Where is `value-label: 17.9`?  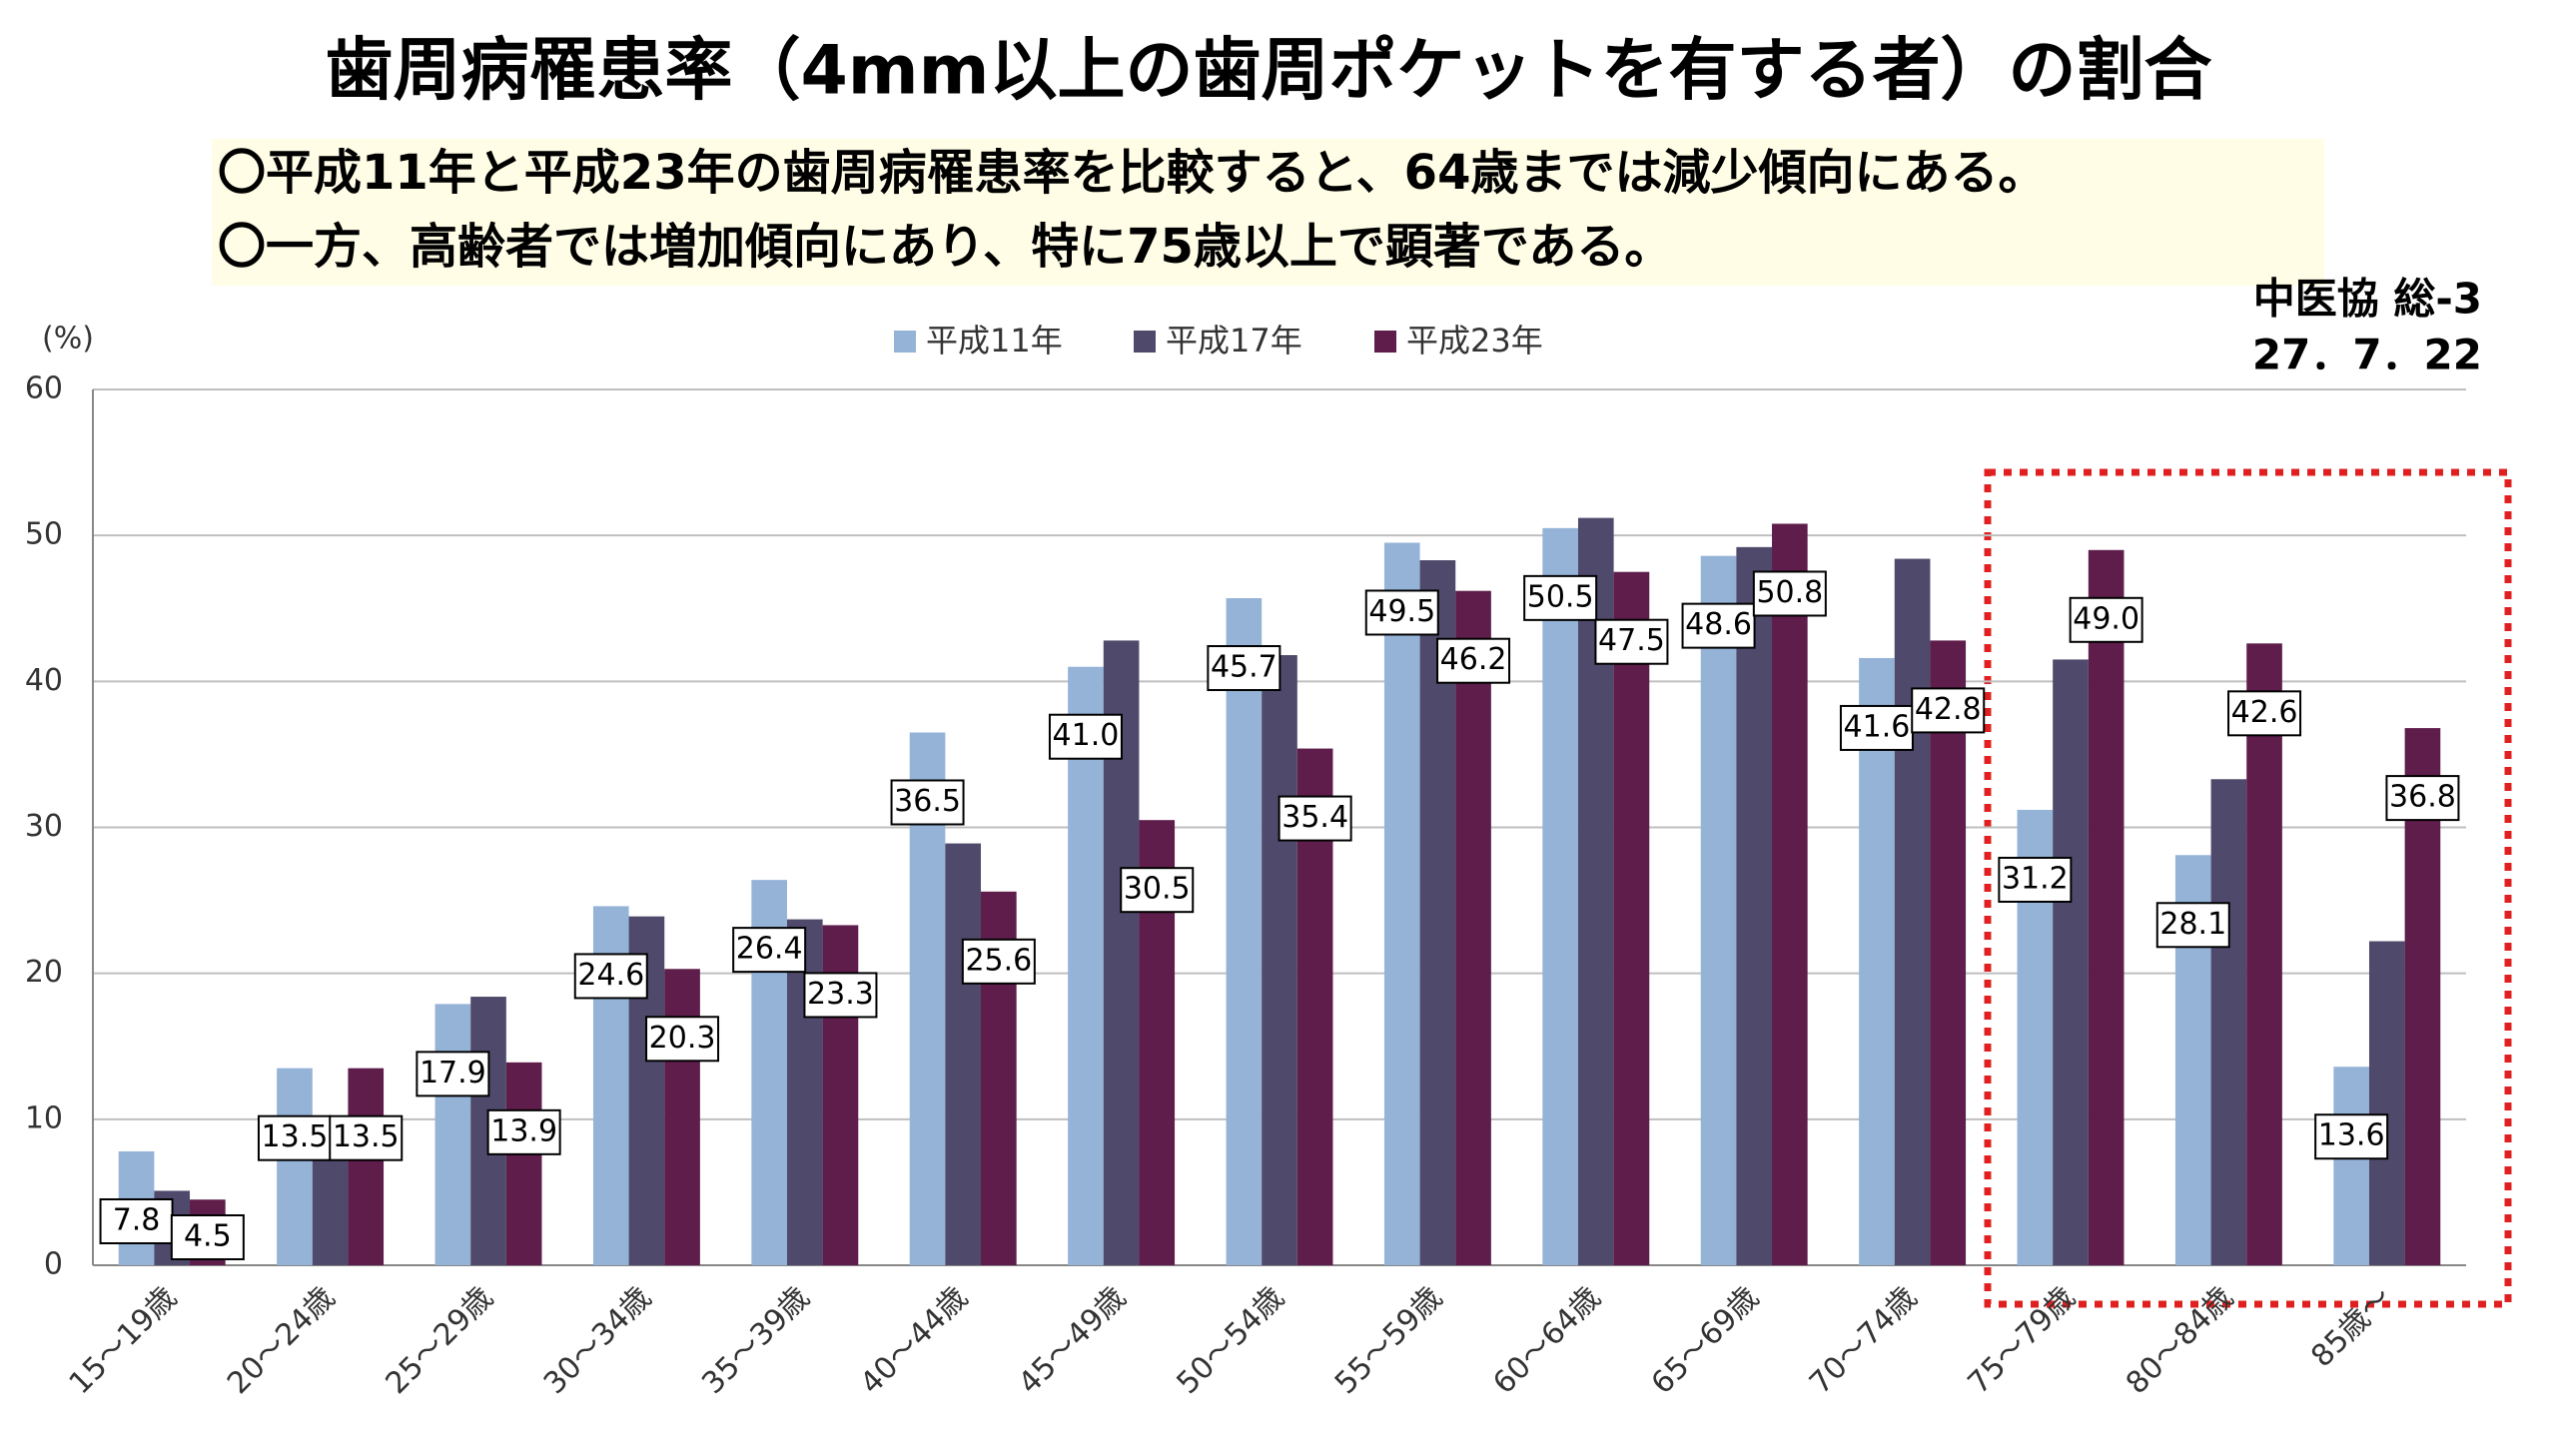 value-label: 17.9 is located at coordinates (453, 1073).